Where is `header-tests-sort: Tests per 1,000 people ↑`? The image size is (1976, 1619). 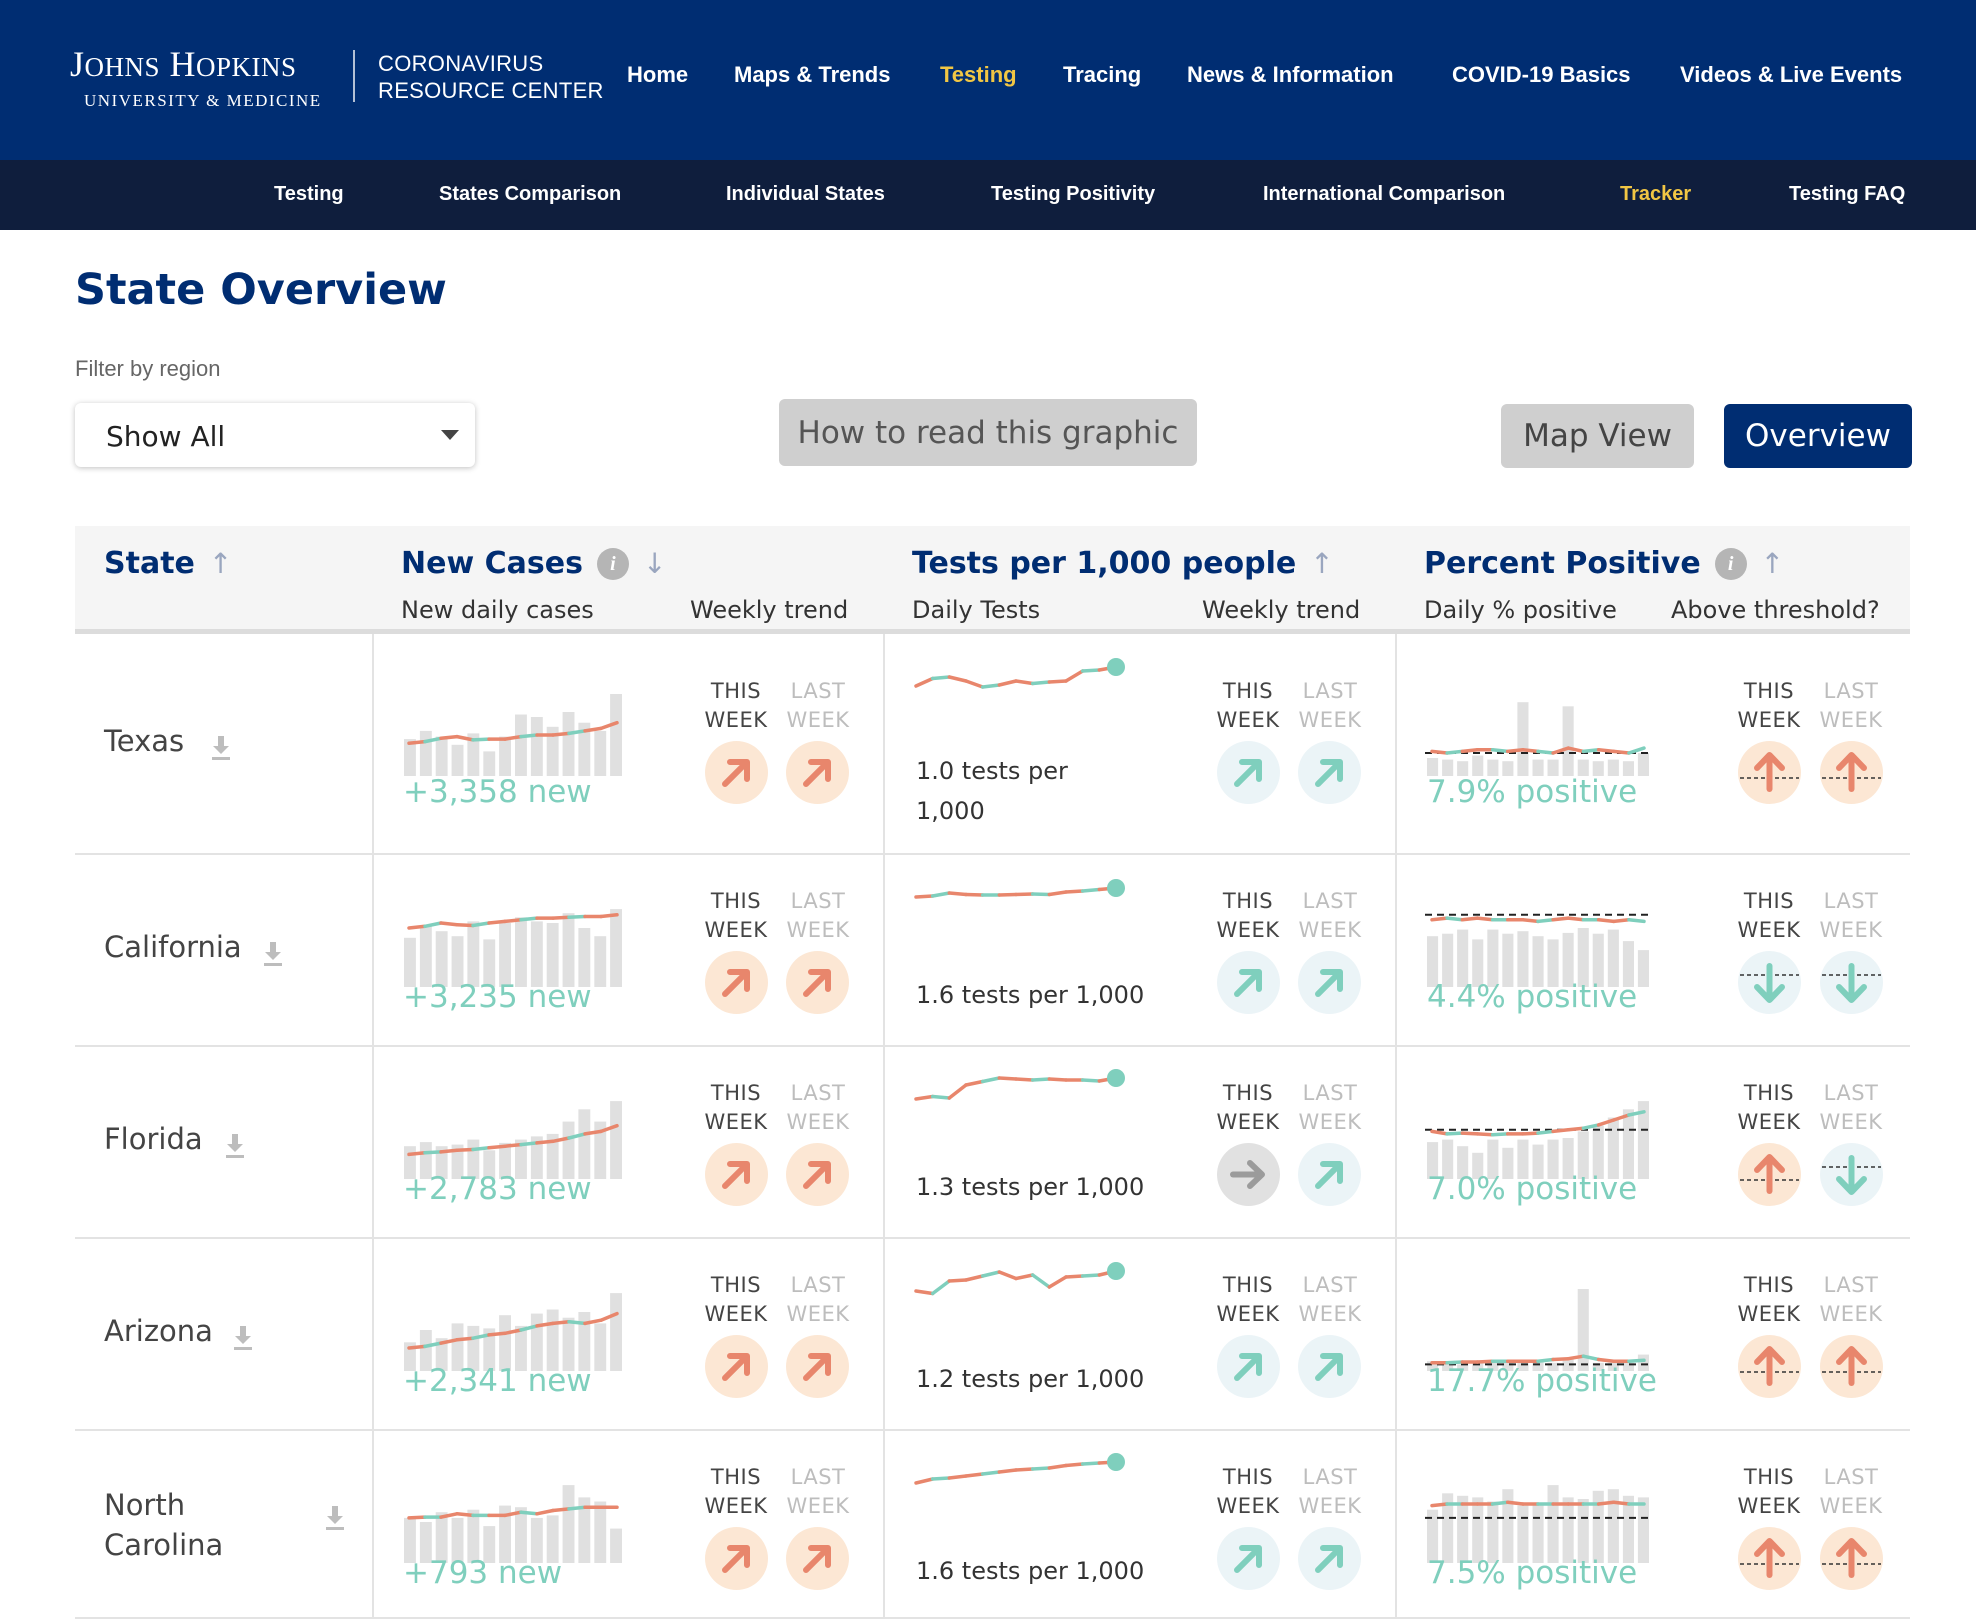
header-tests-sort: Tests per 1,000 people ↑ is located at coordinates (1123, 563).